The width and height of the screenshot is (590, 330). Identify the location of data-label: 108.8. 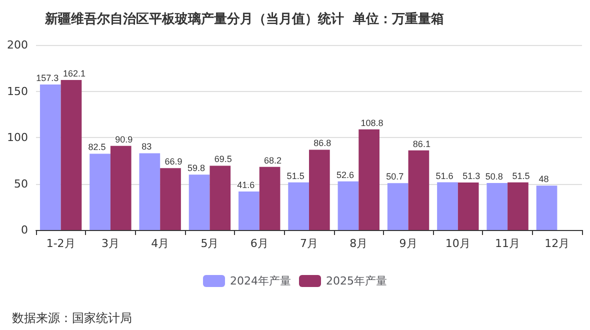
(372, 123).